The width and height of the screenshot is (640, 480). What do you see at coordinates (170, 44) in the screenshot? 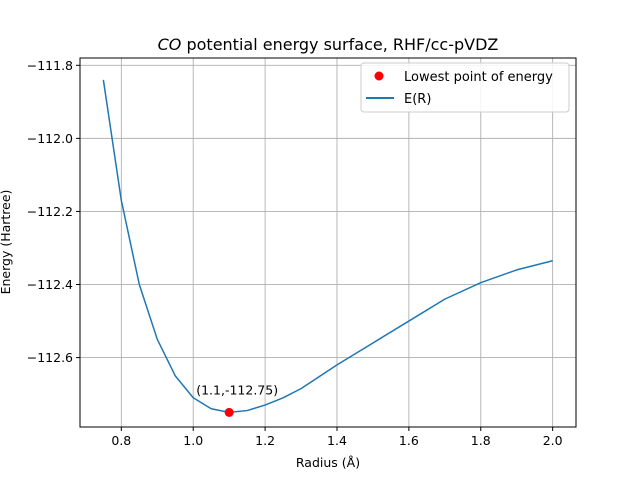
I see `chart-title-molecule: CO` at bounding box center [170, 44].